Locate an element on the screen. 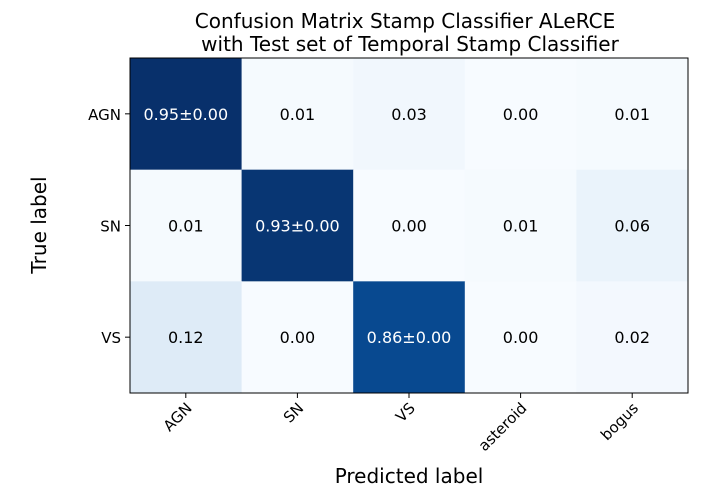 The height and width of the screenshot is (492, 720). x-axis-ticks: AGN SN VS asteroid bogus is located at coordinates (401, 424).